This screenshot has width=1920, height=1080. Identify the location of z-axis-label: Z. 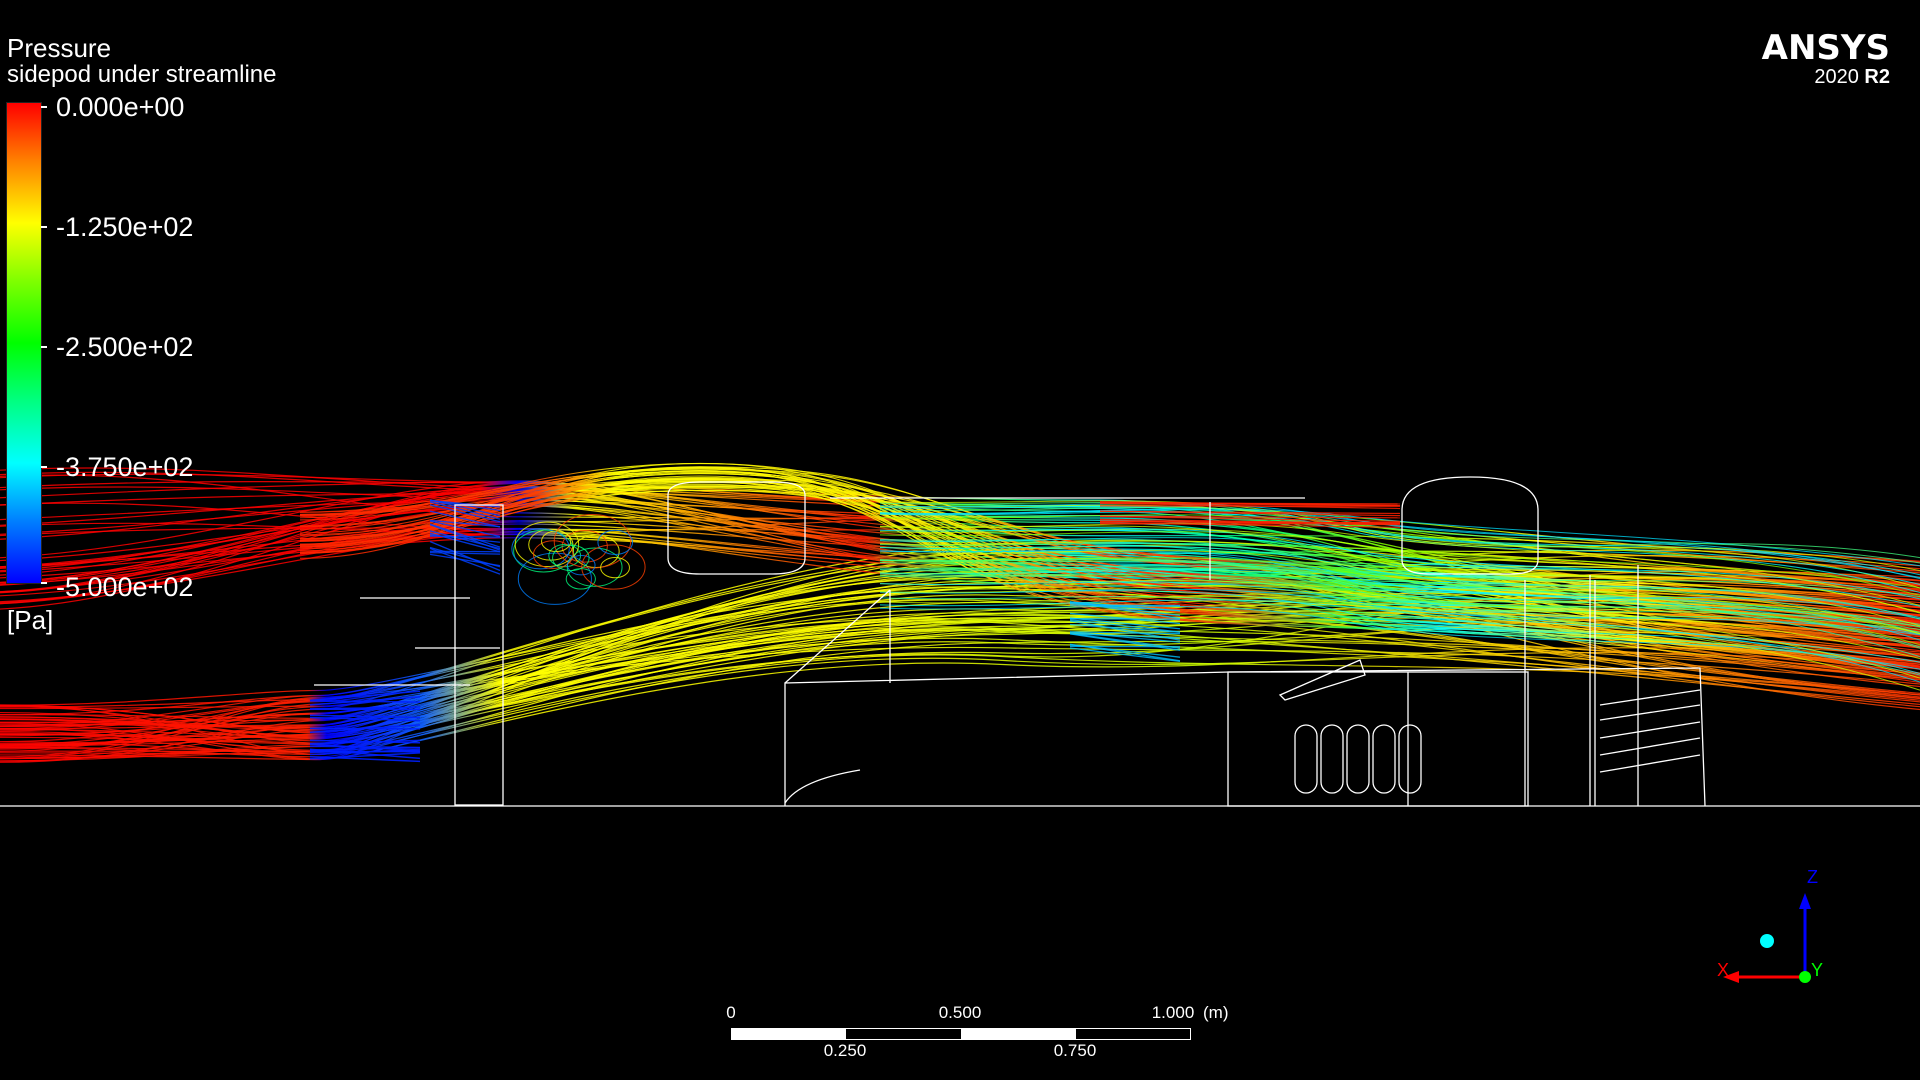
(1812, 877).